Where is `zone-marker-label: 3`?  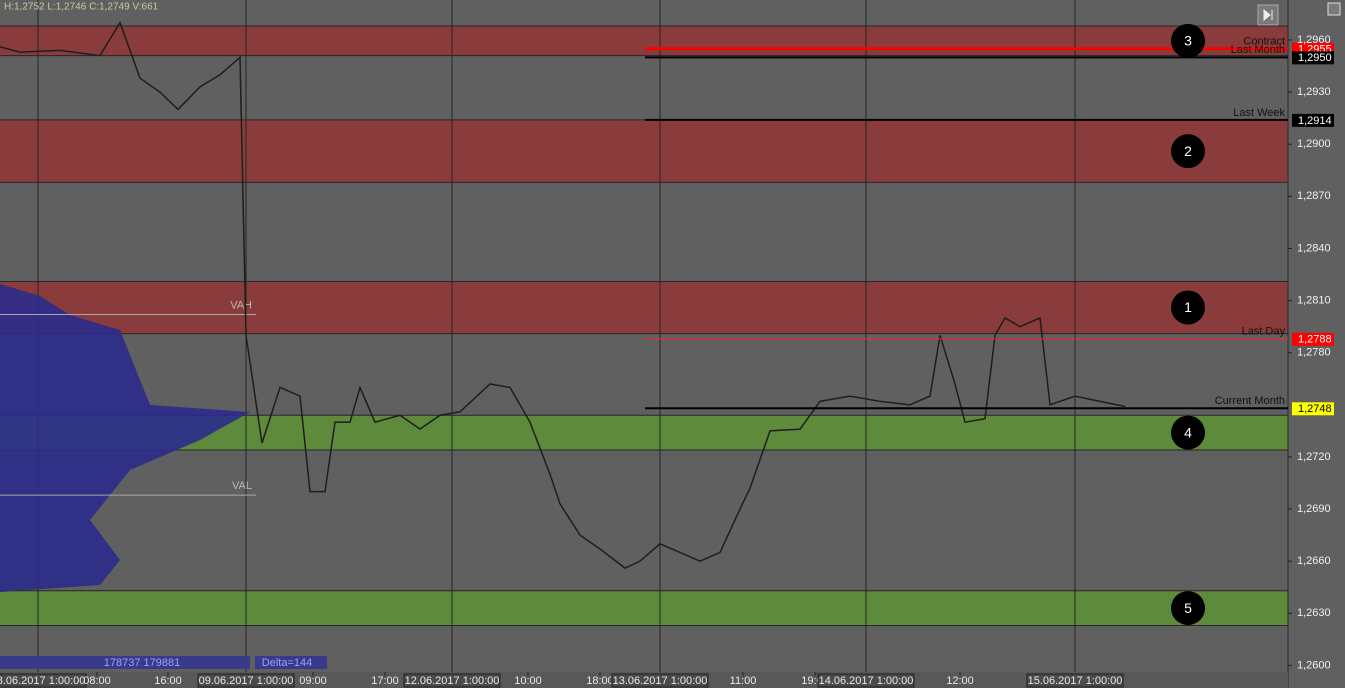 zone-marker-label: 3 is located at coordinates (1188, 41).